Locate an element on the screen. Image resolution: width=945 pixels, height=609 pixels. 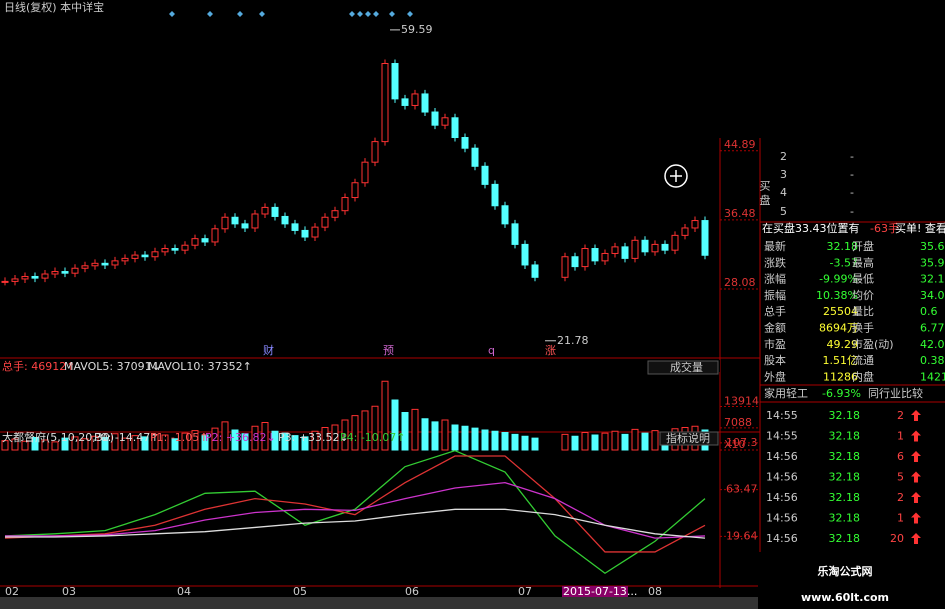
notice-action: 买单! 查看详情 is located at coordinates (920, 228).